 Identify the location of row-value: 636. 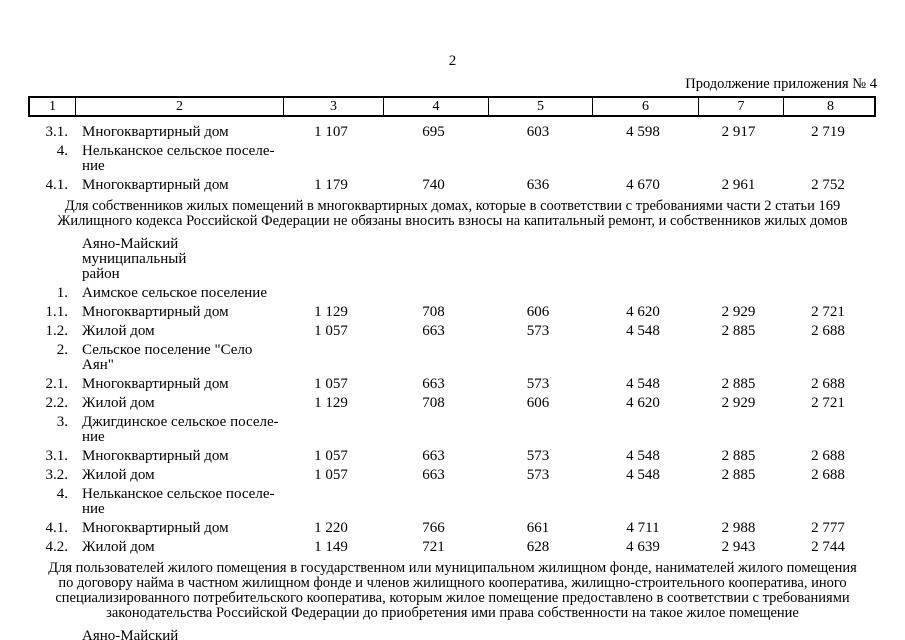
(538, 185).